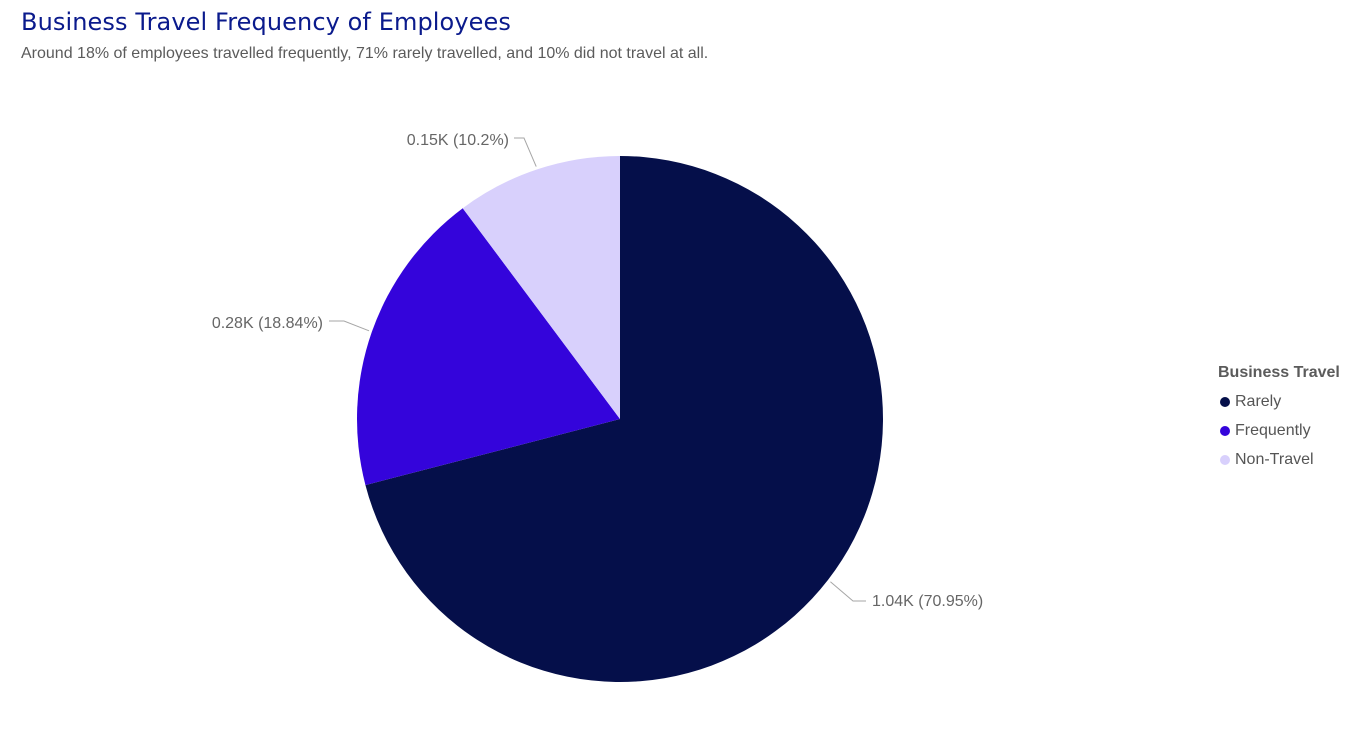 The image size is (1353, 742). What do you see at coordinates (1273, 430) in the screenshot?
I see `legend-label-frequently: Frequently` at bounding box center [1273, 430].